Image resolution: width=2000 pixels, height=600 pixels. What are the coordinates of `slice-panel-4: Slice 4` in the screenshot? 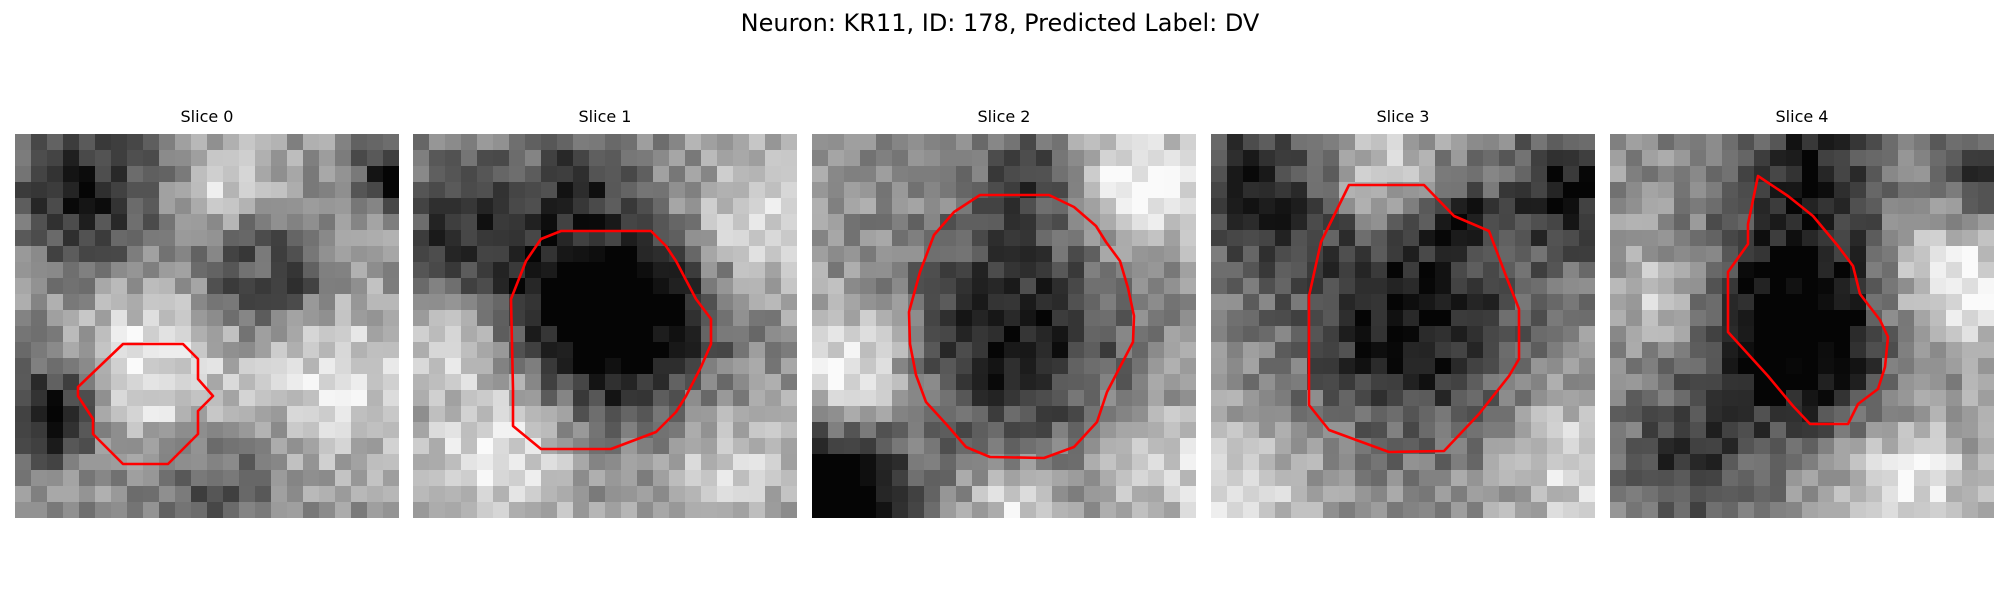 It's located at (1802, 312).